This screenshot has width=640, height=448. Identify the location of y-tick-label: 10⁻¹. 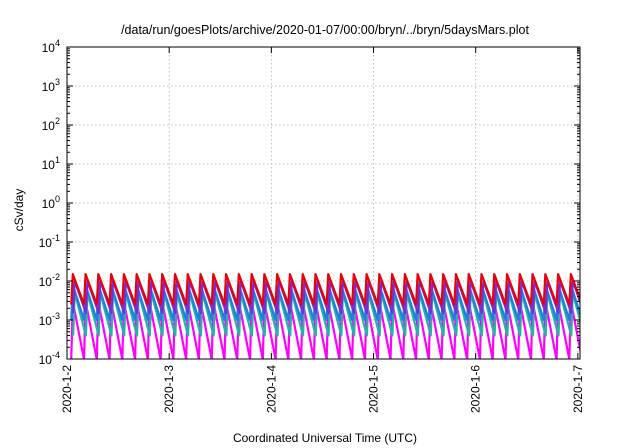
(49, 241).